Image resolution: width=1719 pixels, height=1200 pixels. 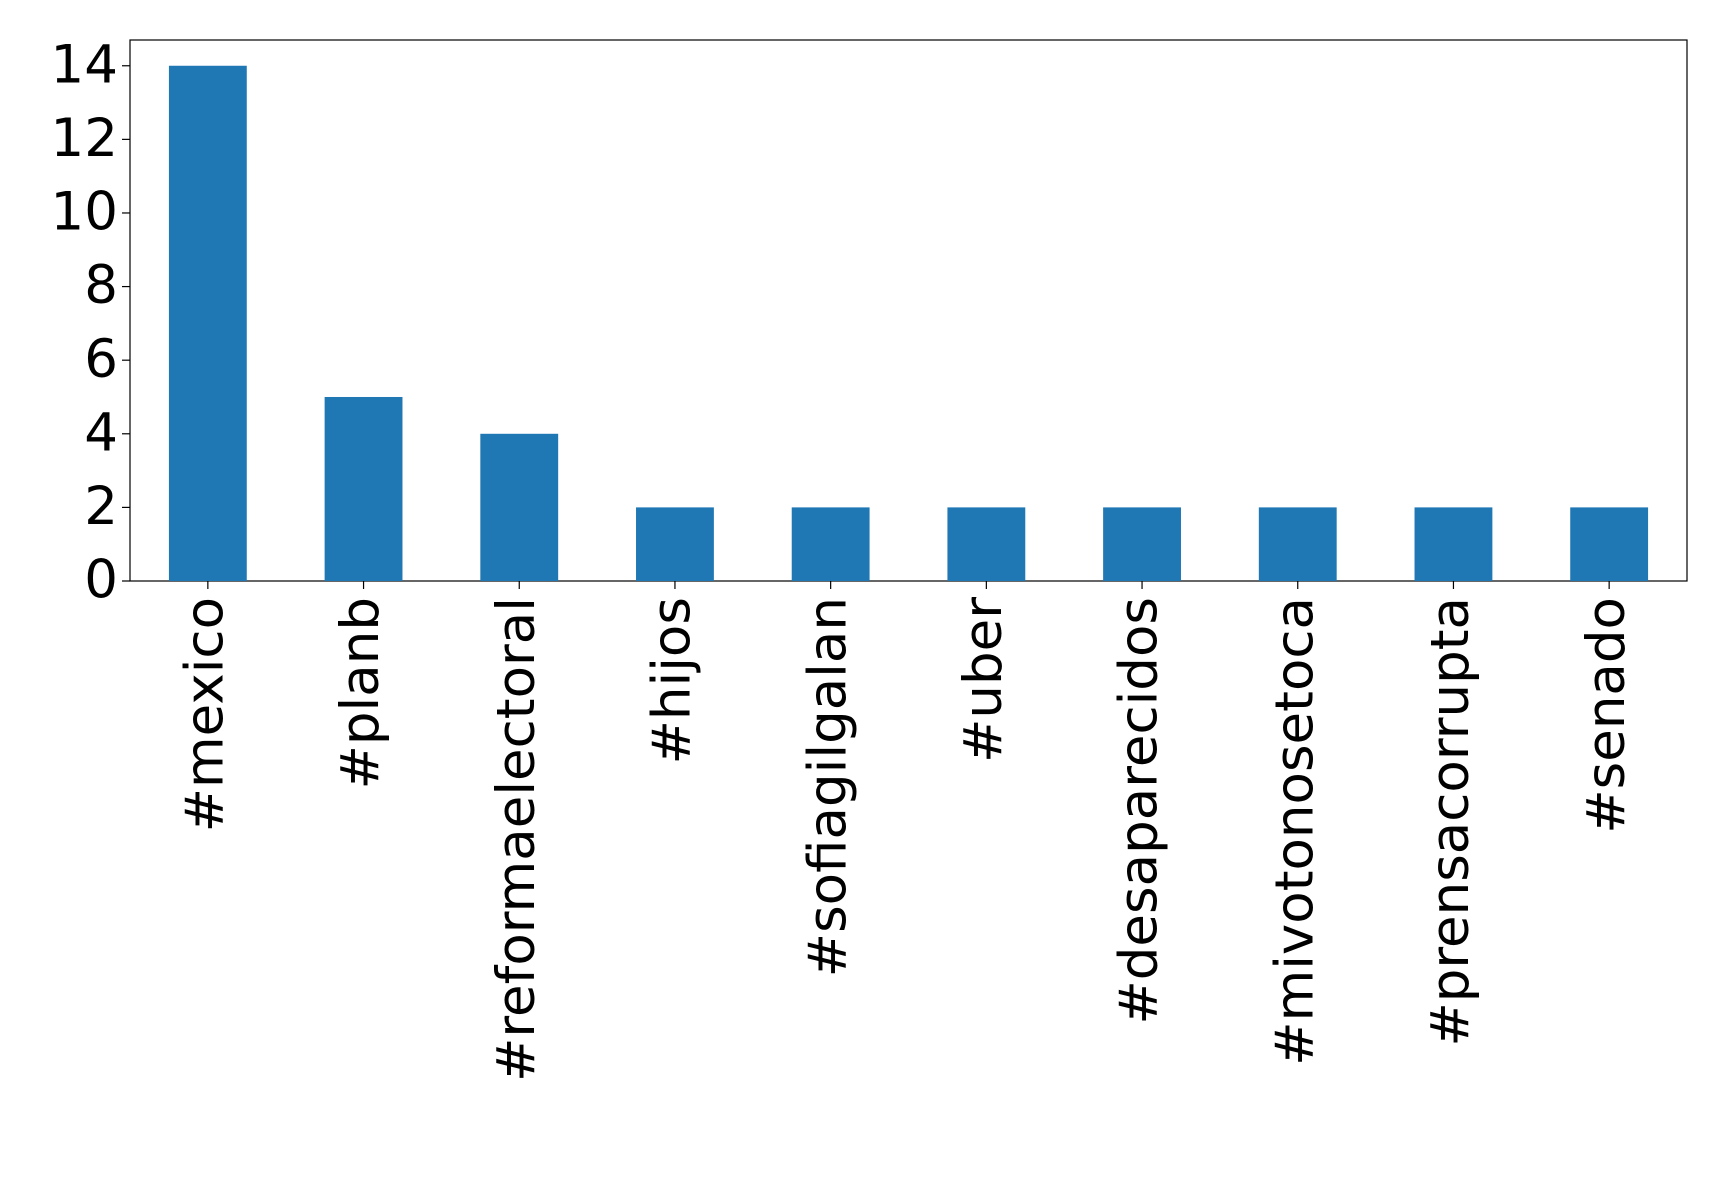 What do you see at coordinates (101, 506) in the screenshot?
I see `y-tick-label: 2` at bounding box center [101, 506].